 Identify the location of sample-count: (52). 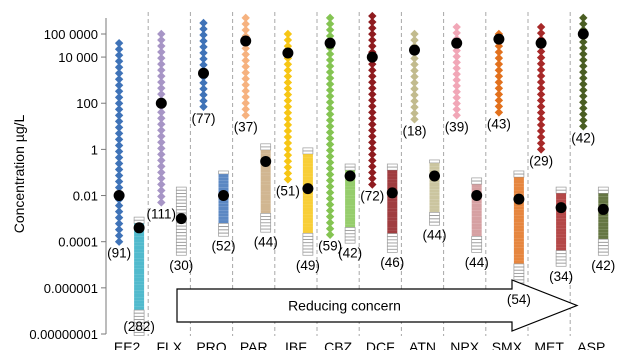
(223, 246).